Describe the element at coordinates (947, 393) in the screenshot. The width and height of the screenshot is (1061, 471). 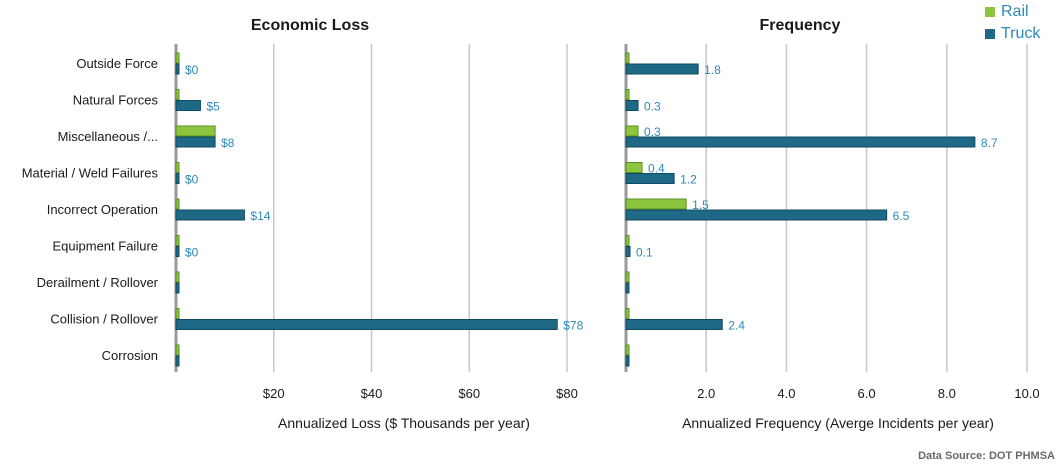
I see `tick-label-1-4: 8.0` at that location.